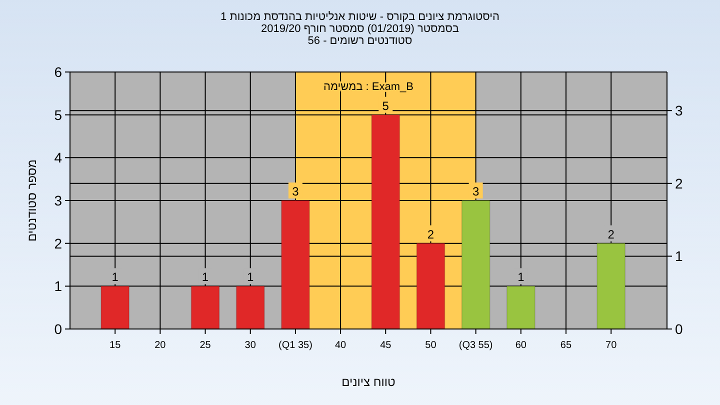 The image size is (720, 405). Describe the element at coordinates (58, 114) in the screenshot. I see `y-tick-label: 5` at that location.